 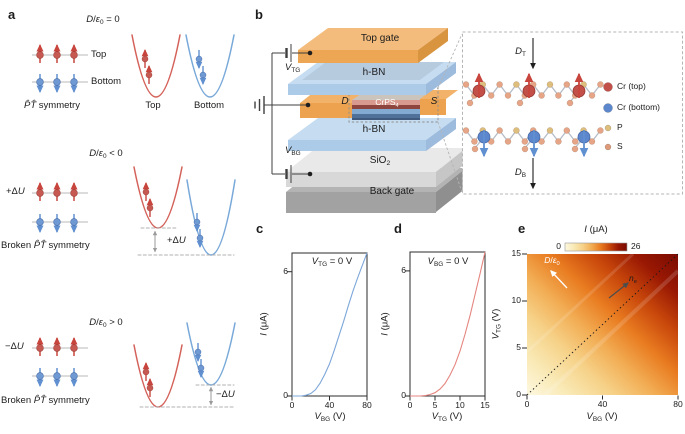 What do you see at coordinates (608, 116) in the screenshot?
I see `legend-dots` at bounding box center [608, 116].